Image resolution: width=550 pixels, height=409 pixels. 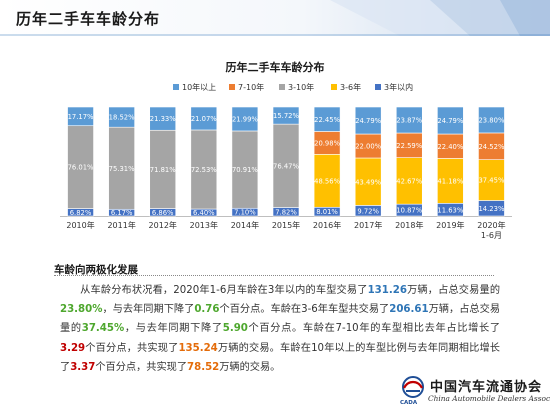 I want to click on highlight-value: 3.29, so click(x=73, y=348).